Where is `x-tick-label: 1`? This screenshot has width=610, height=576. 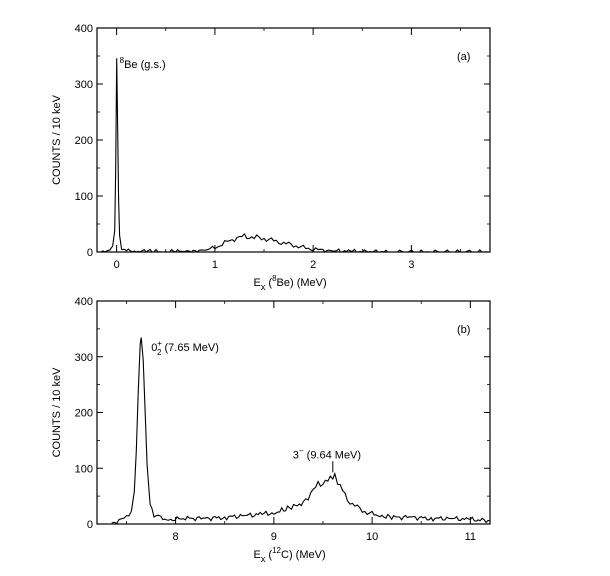
x-tick-label: 1 is located at coordinates (215, 265).